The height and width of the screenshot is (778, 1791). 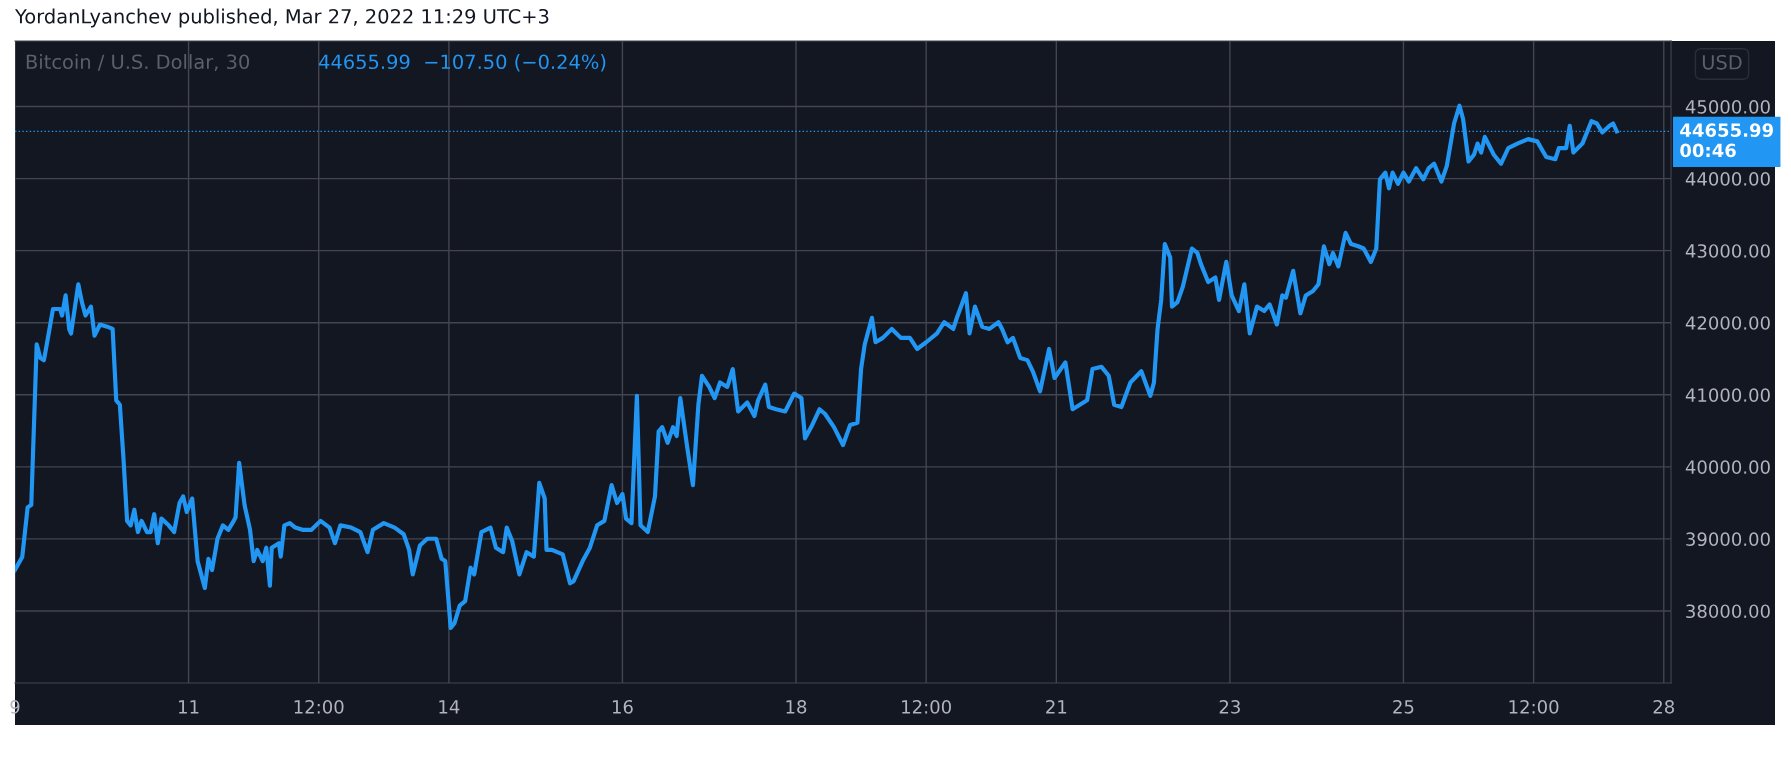 What do you see at coordinates (1726, 140) in the screenshot?
I see `ref-line-label: 44655.99 00:46` at bounding box center [1726, 140].